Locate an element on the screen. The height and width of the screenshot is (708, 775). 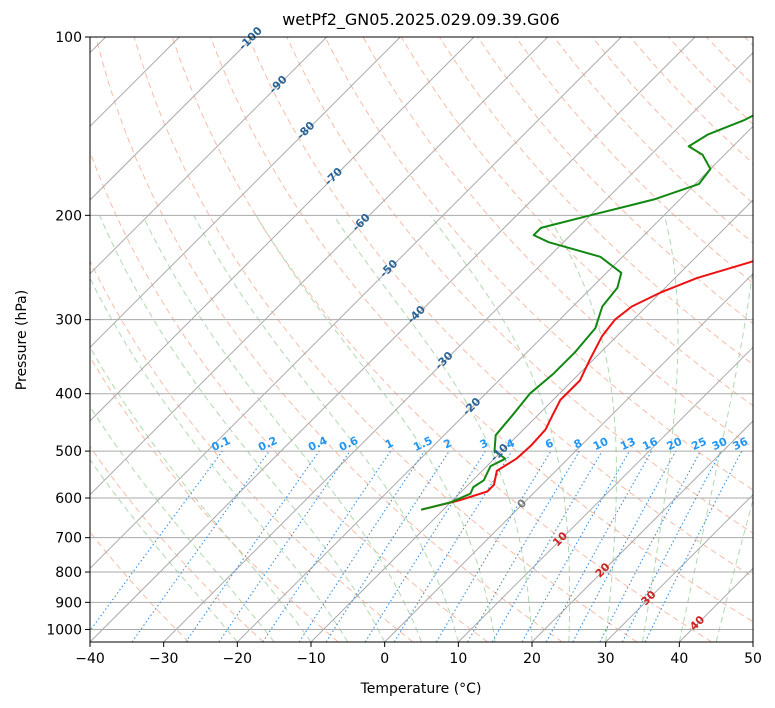
chart-title: wetPf2_GN05.2025.029.09.39.G06 is located at coordinates (421, 20).